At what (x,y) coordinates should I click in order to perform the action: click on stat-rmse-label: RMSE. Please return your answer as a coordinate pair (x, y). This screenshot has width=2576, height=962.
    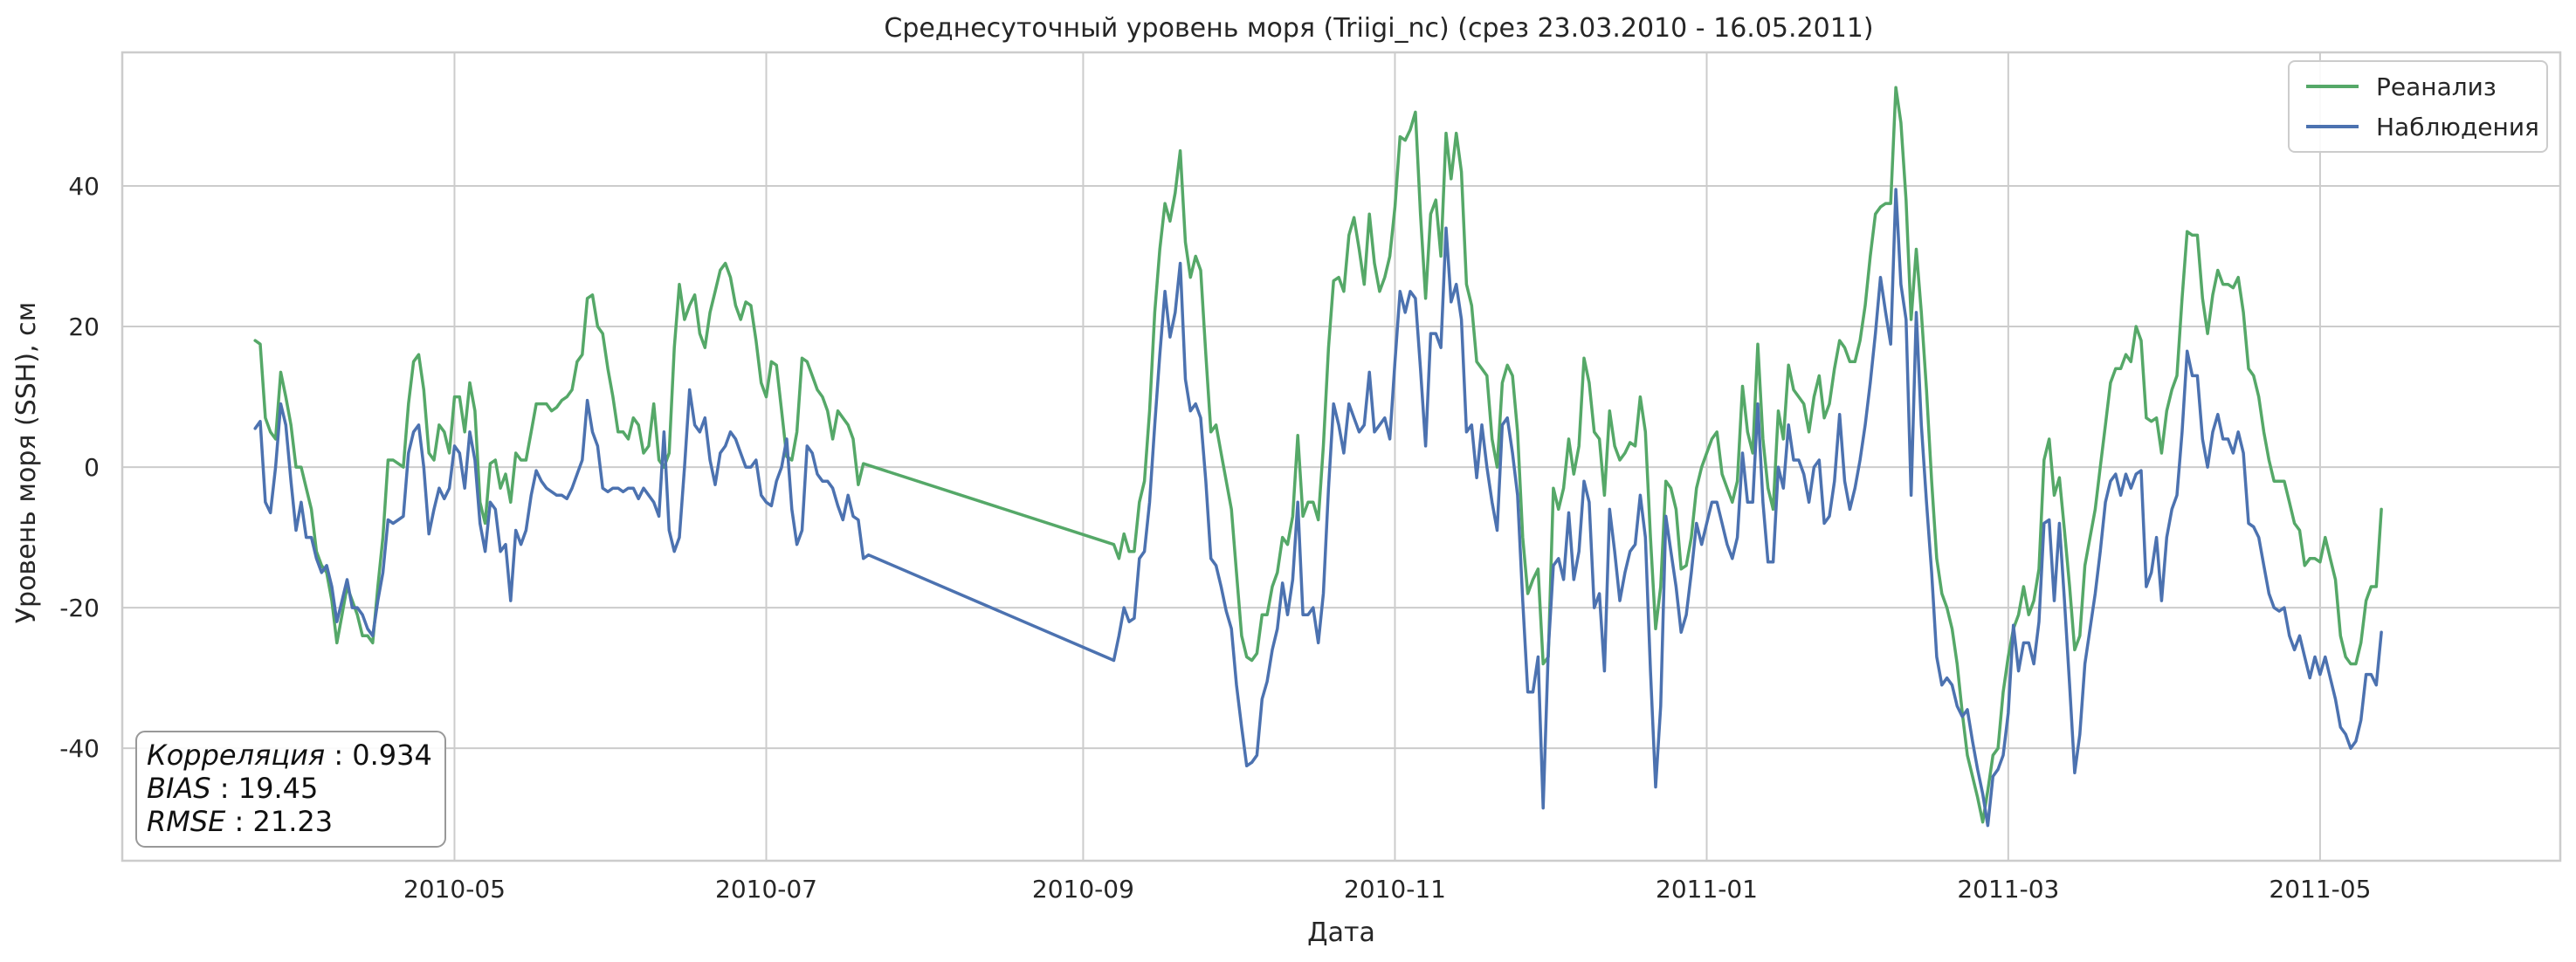
    Looking at the image, I should click on (186, 821).